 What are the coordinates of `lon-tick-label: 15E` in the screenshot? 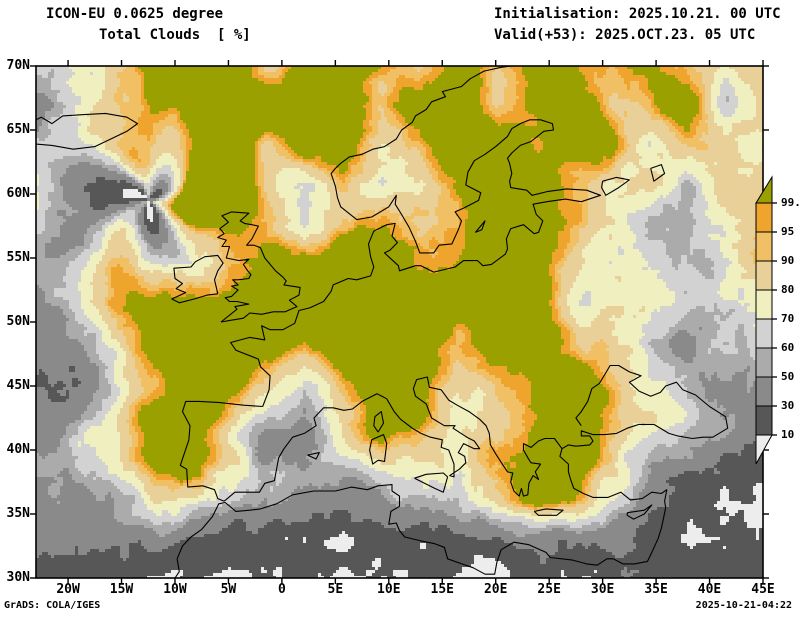 It's located at (442, 589).